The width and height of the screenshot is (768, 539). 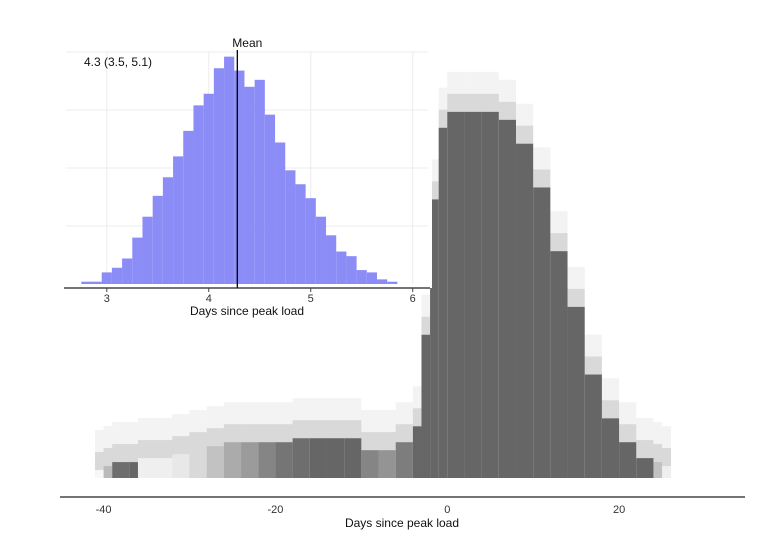 What do you see at coordinates (107, 299) in the screenshot?
I see `inset-x-tick-label: 3` at bounding box center [107, 299].